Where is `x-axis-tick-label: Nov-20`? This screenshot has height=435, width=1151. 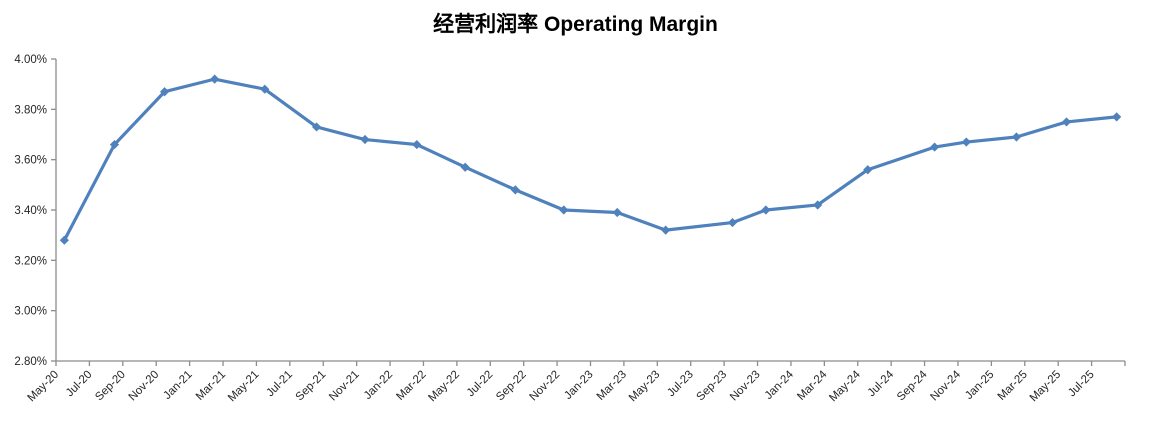 x-axis-tick-label: Nov-20 is located at coordinates (144, 386).